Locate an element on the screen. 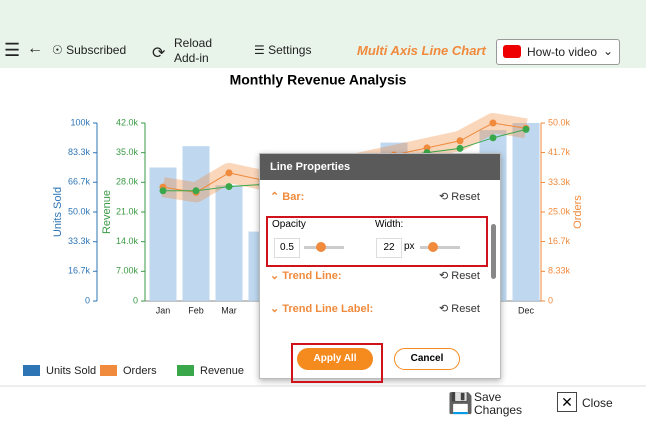 This screenshot has width=646, height=439. width-unit: px is located at coordinates (409, 246).